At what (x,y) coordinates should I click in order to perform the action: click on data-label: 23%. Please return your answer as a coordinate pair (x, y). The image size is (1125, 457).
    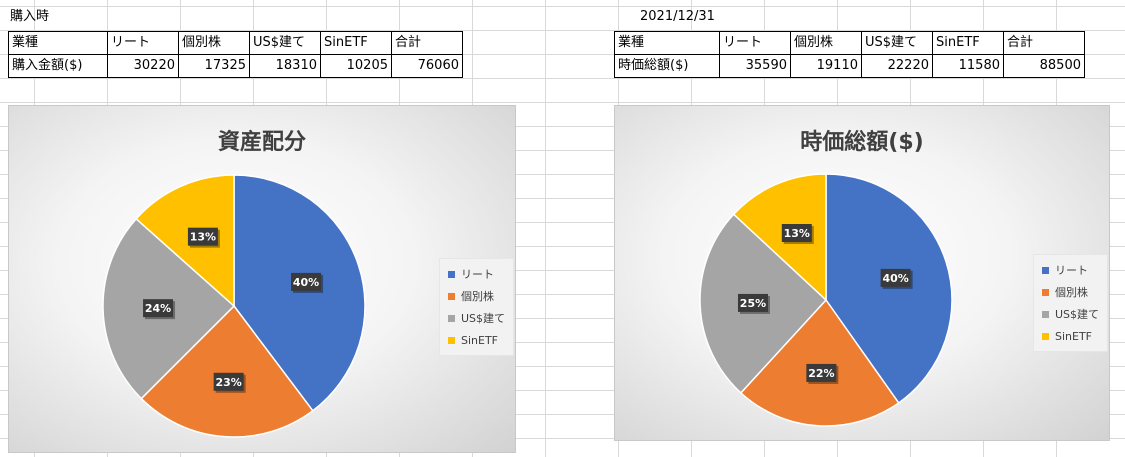
    Looking at the image, I should click on (229, 382).